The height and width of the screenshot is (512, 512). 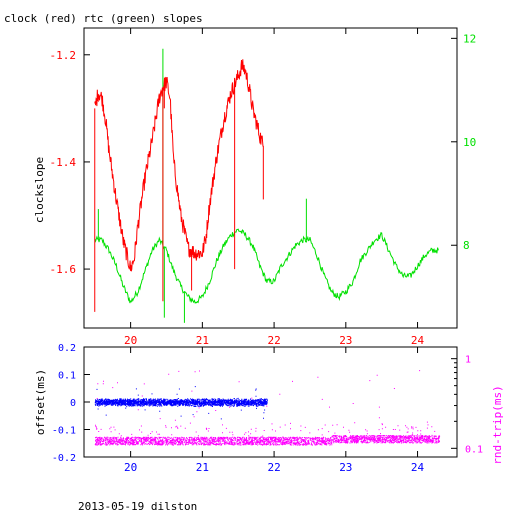 I want to click on offset-y-tick-label: -0.1, so click(x=64, y=431).